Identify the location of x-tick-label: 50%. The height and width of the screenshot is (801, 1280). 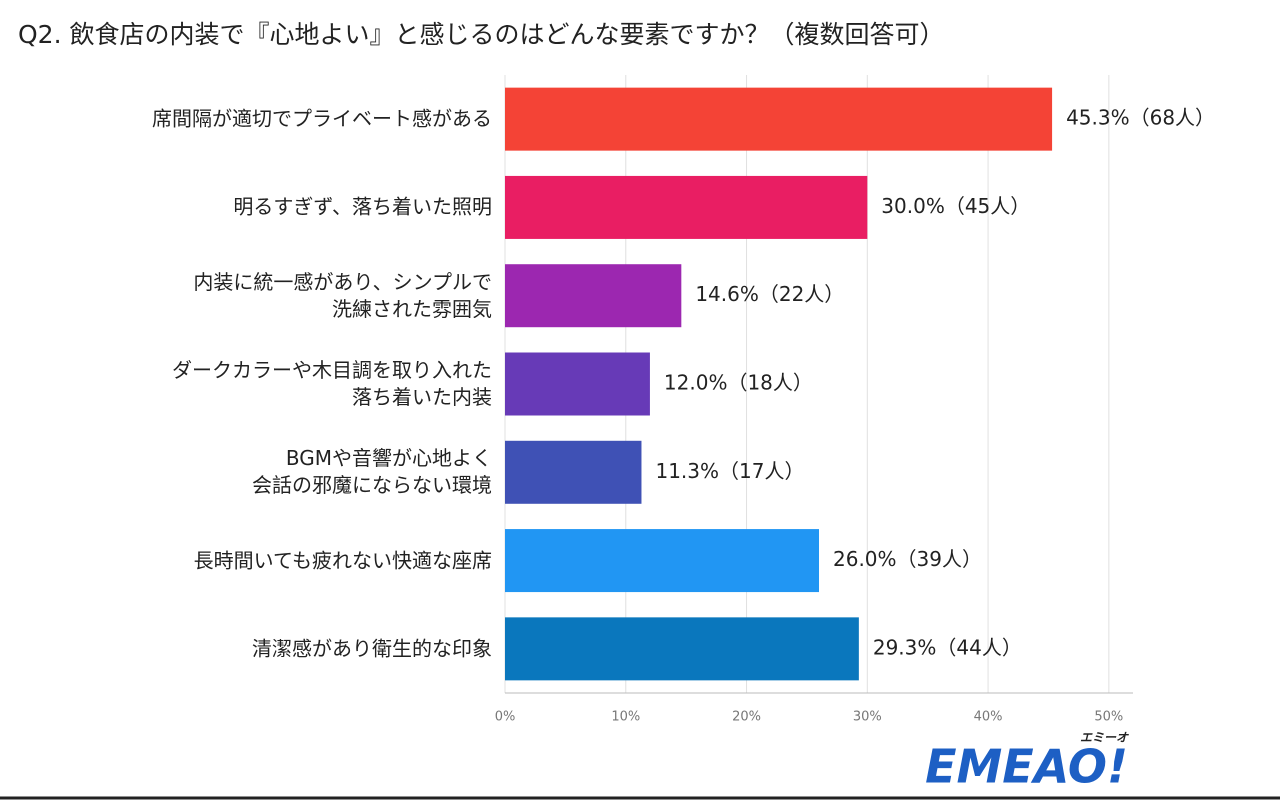
(1108, 717).